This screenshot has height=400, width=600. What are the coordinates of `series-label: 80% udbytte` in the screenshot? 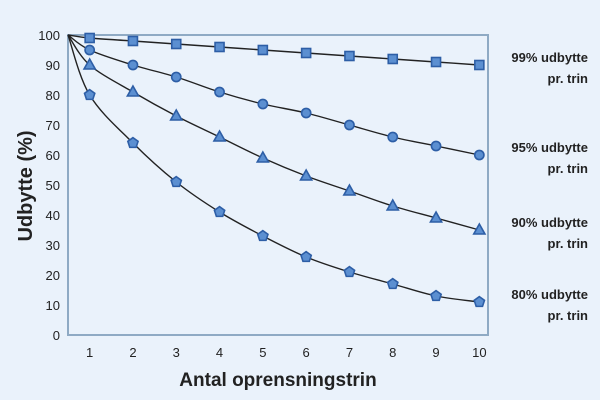 It's located at (549, 294).